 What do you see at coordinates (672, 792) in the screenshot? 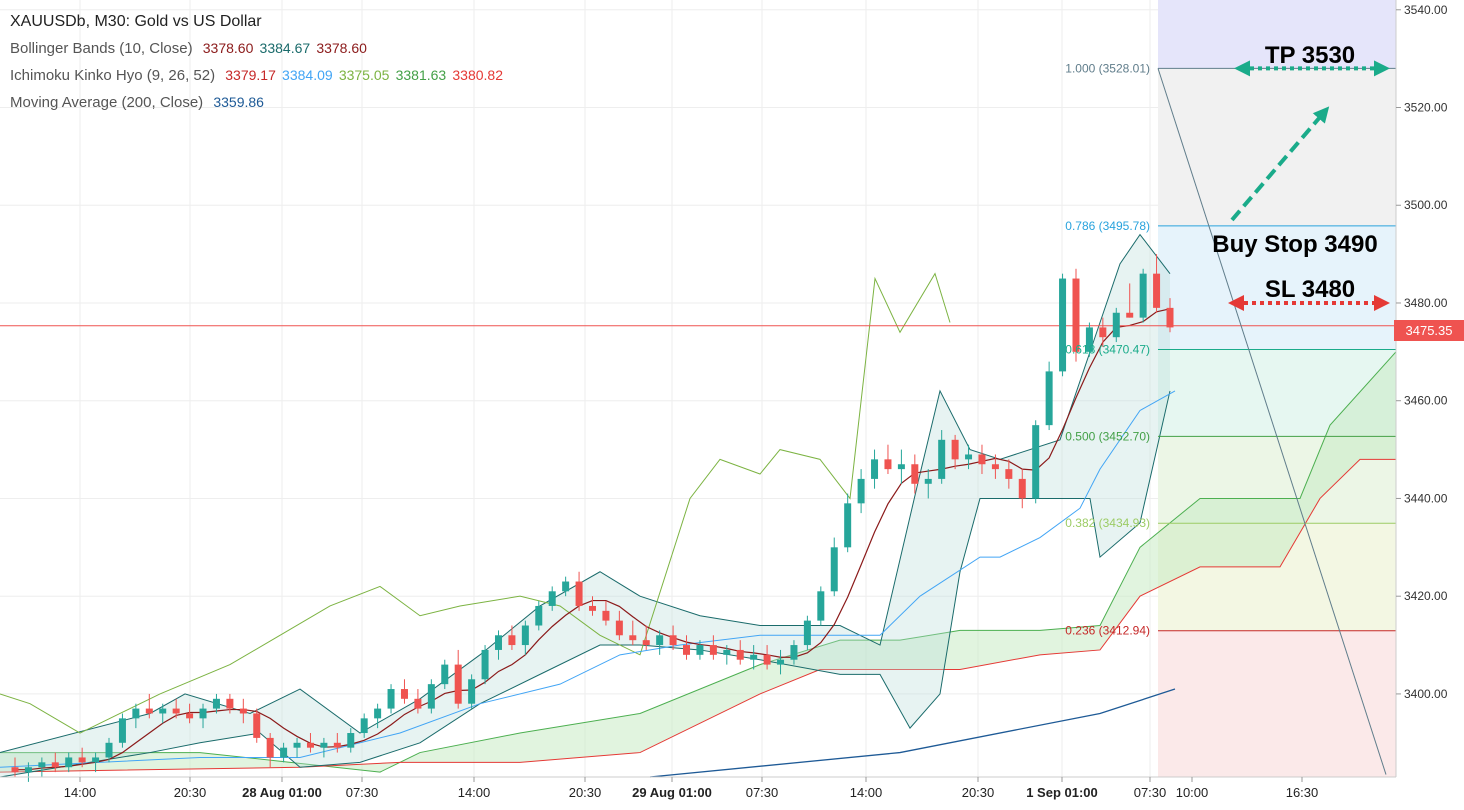
I see `x-tick-label: 29 Aug 01:00` at bounding box center [672, 792].